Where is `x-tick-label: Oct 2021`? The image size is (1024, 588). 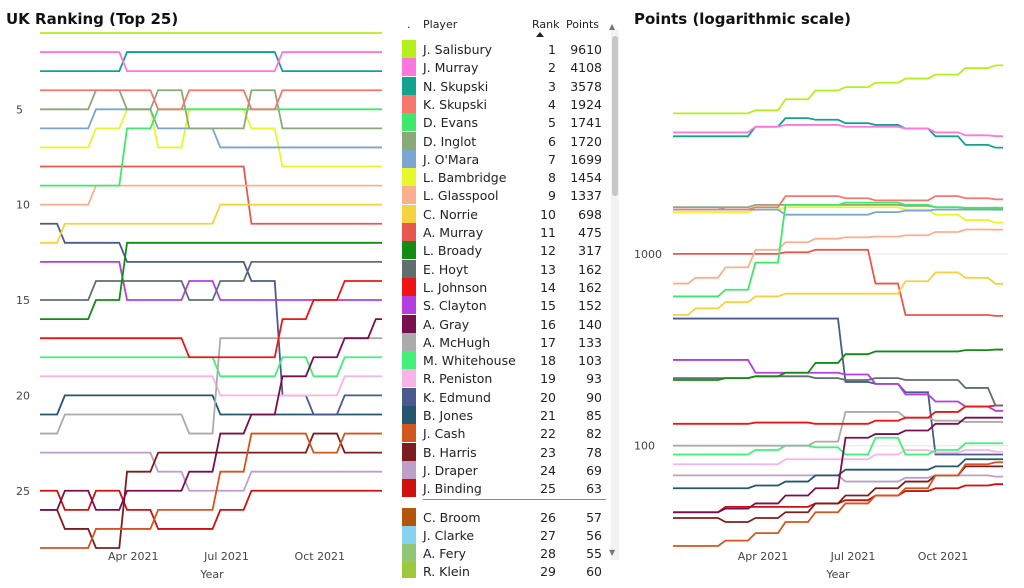 x-tick-label: Oct 2021 is located at coordinates (943, 556).